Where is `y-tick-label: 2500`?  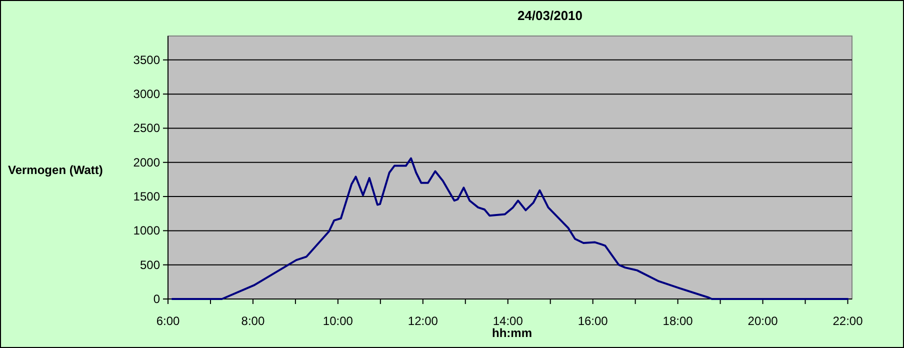 y-tick-label: 2500 is located at coordinates (146, 128).